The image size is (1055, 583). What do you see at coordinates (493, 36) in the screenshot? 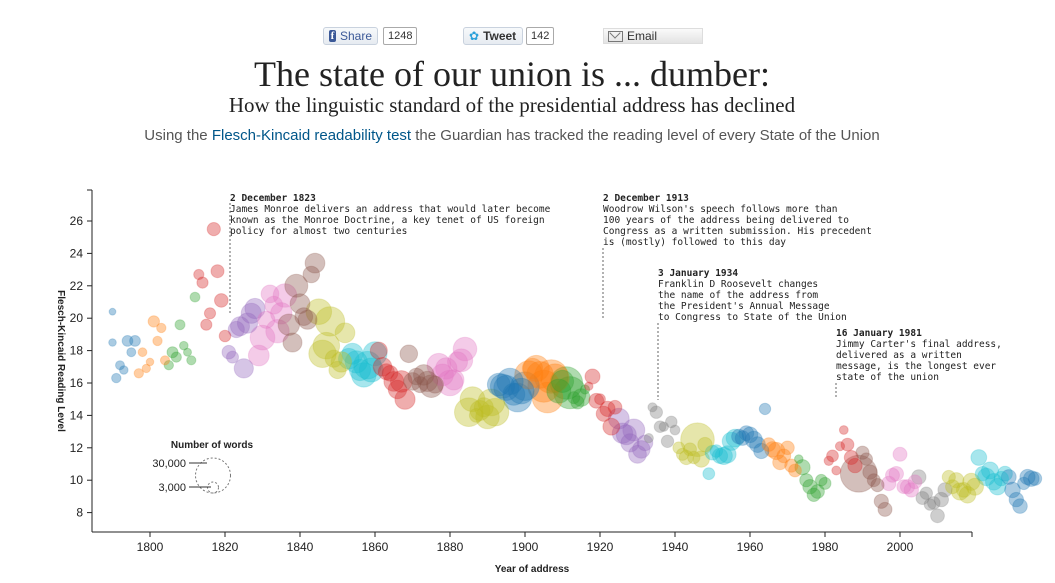
I see `tweet-button: ✿ Tweet` at bounding box center [493, 36].